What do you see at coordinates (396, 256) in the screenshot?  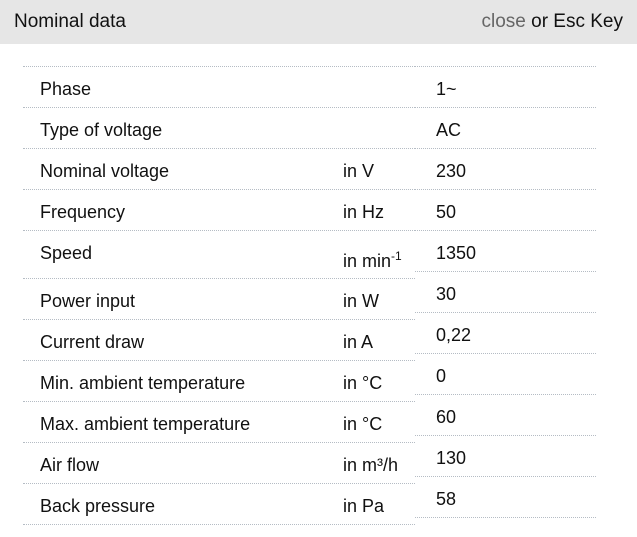 I see `unit-exponent: -1` at bounding box center [396, 256].